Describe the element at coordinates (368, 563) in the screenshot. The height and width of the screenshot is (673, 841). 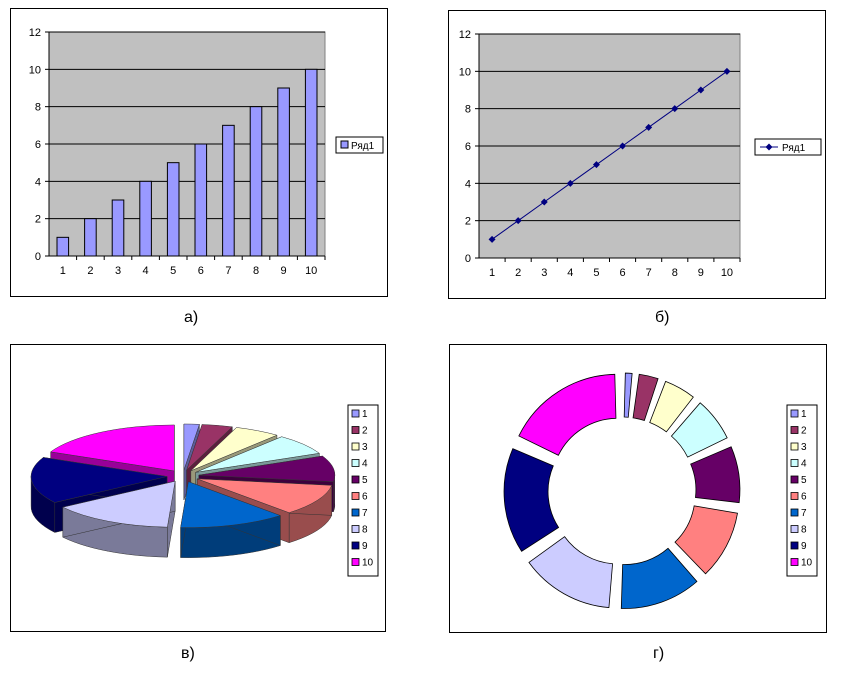
I see `legend-label: 10` at that location.